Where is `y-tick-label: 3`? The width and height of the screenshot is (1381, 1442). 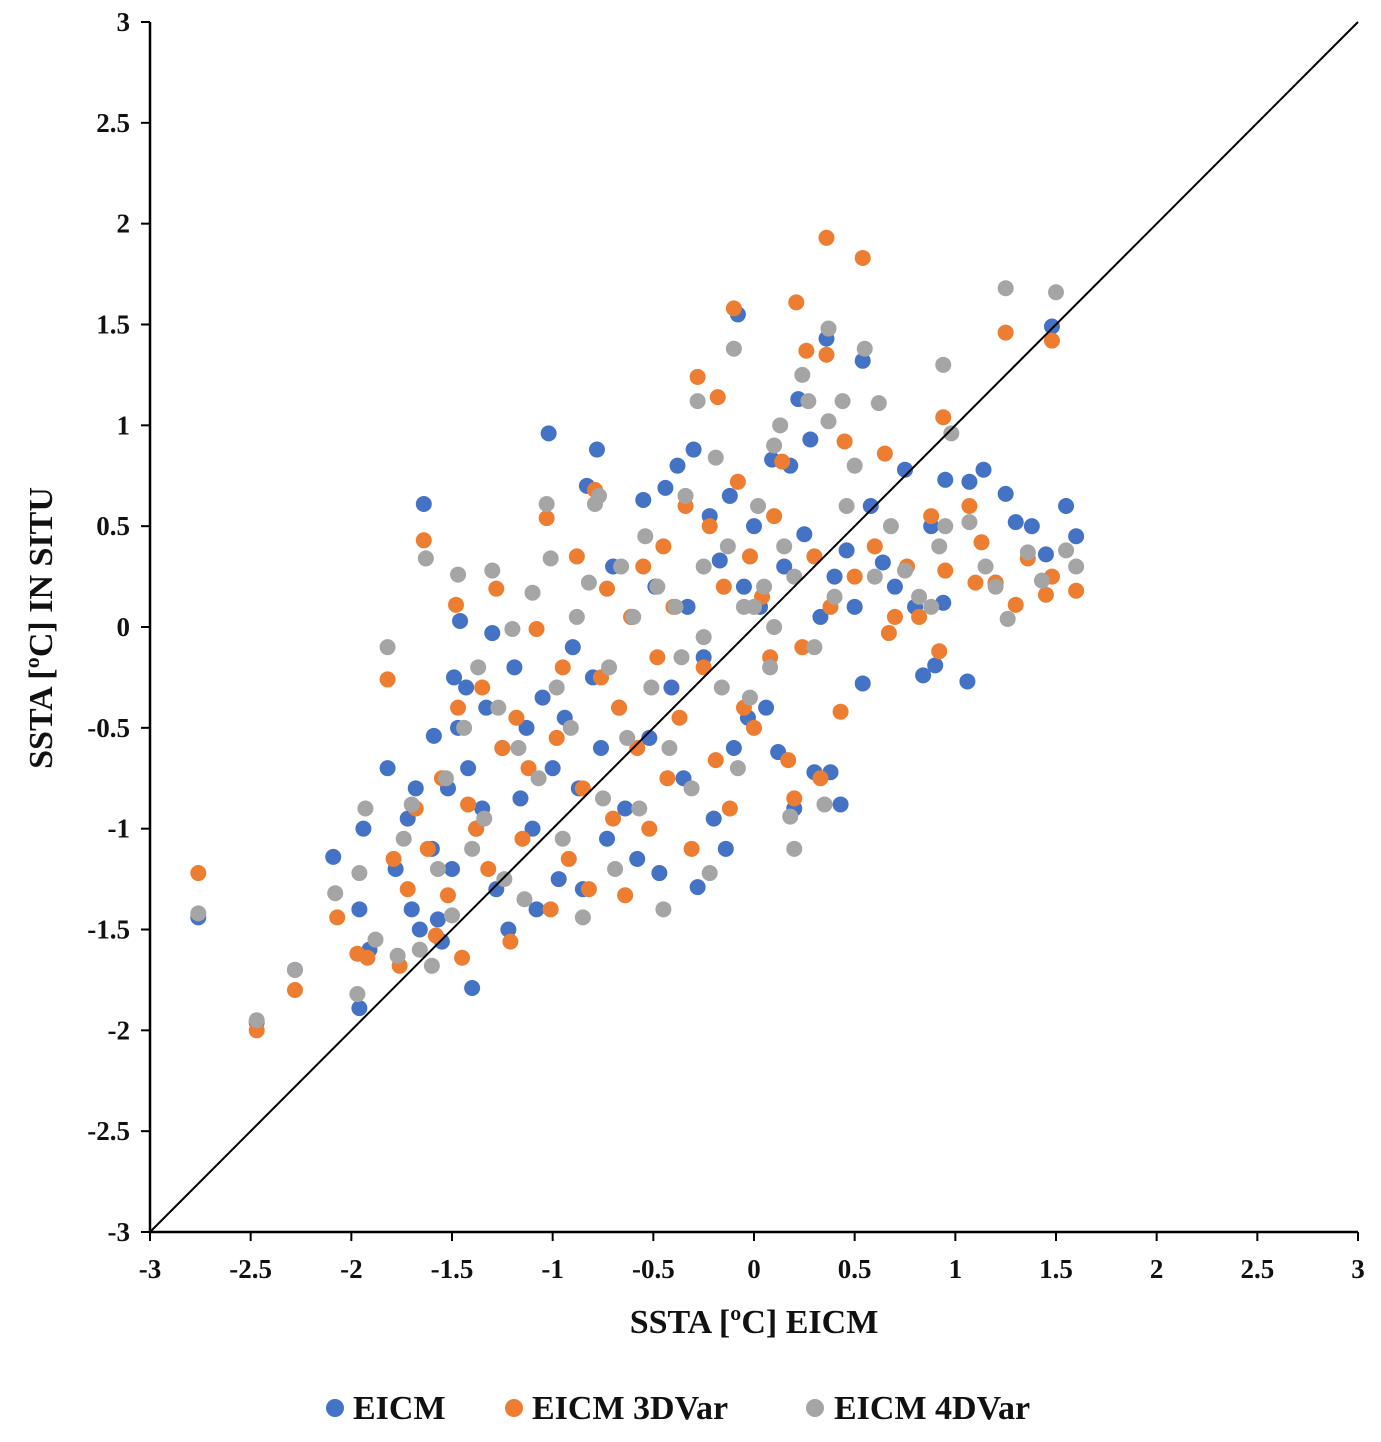
y-tick-label: 3 is located at coordinates (124, 22).